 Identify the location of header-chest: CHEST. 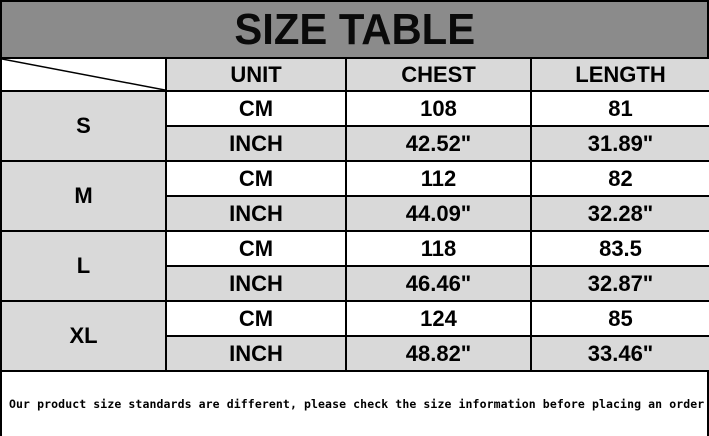
(438, 74).